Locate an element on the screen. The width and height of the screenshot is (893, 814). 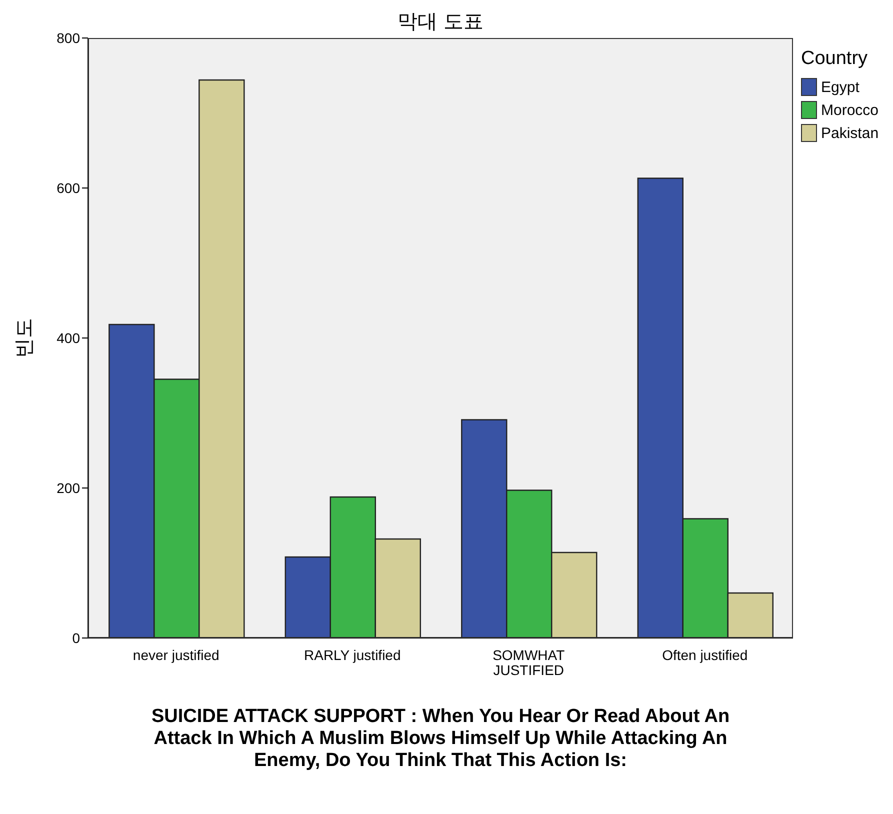
legend-label: Morocco is located at coordinates (850, 110).